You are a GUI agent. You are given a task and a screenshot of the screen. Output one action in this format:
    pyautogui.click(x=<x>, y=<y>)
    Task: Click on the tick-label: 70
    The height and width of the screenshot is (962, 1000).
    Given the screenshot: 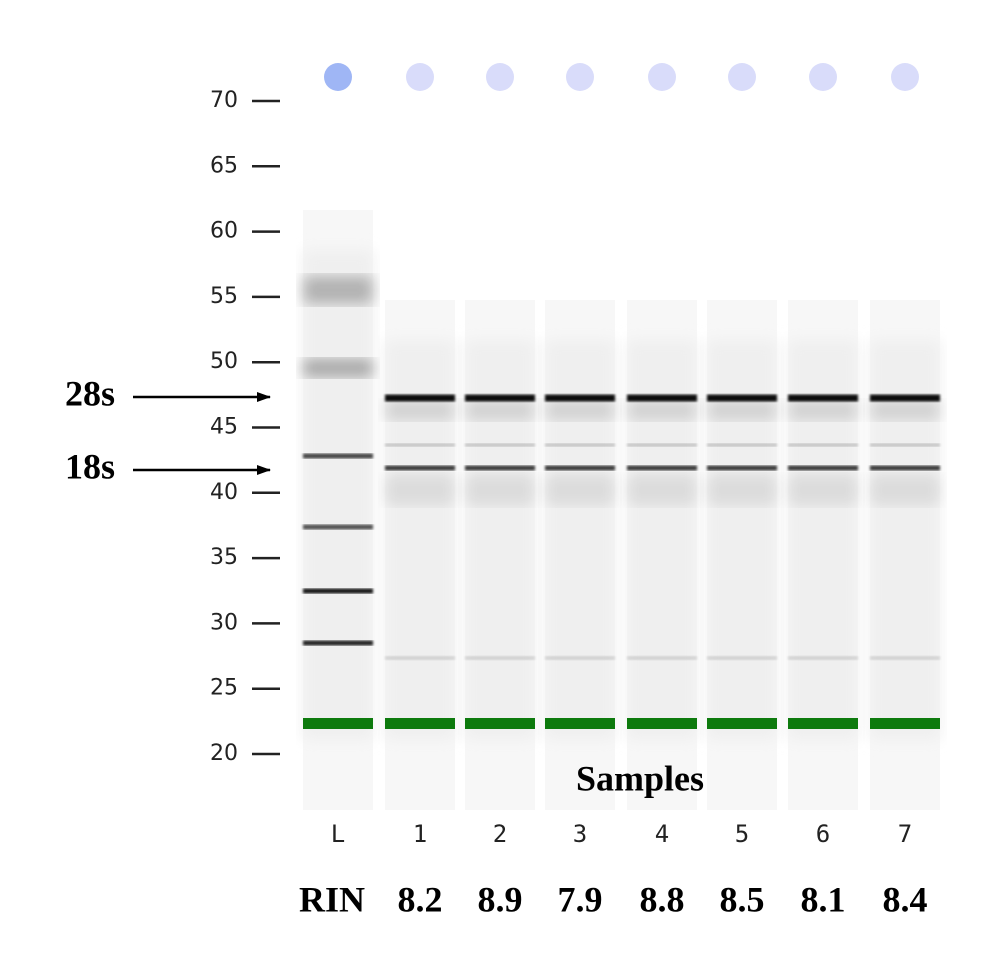 What is the action you would take?
    pyautogui.click(x=224, y=100)
    